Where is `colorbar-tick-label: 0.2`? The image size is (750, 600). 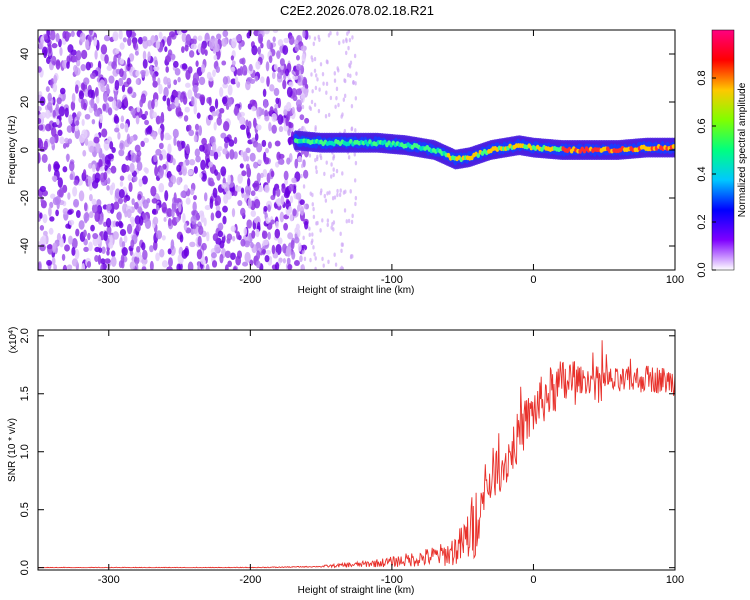 colorbar-tick-label: 0.2 is located at coordinates (702, 221).